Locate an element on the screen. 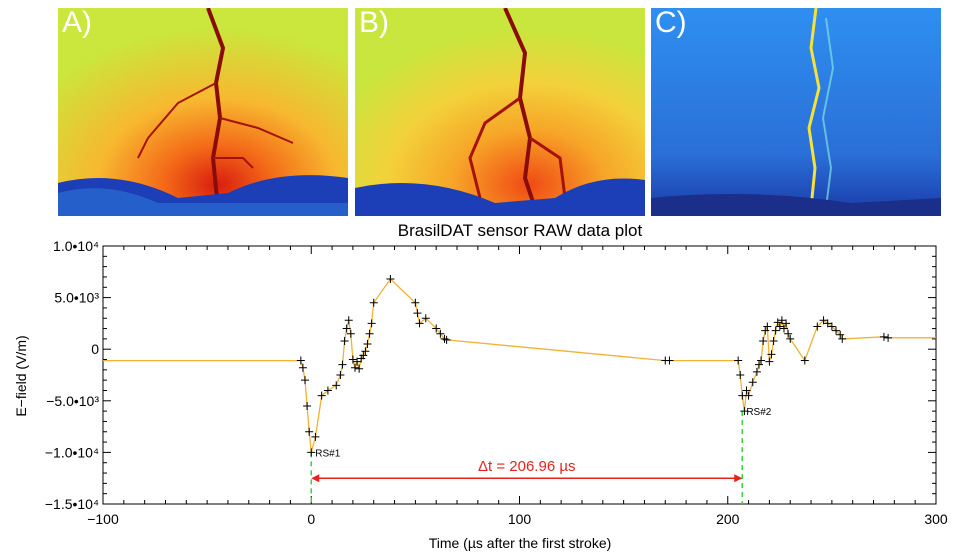 The height and width of the screenshot is (552, 955). x-tick-label: −100 is located at coordinates (103, 519).